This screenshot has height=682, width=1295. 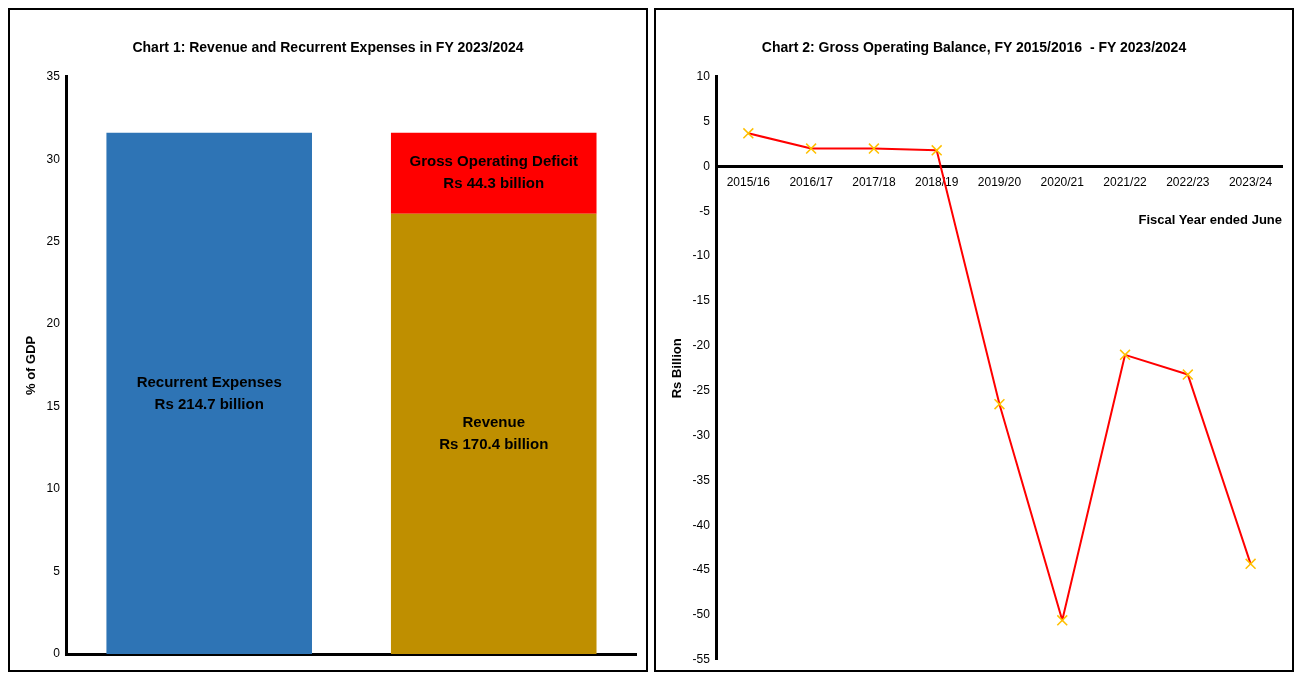 I want to click on x-tick-label: 2022/23, so click(x=1188, y=182).